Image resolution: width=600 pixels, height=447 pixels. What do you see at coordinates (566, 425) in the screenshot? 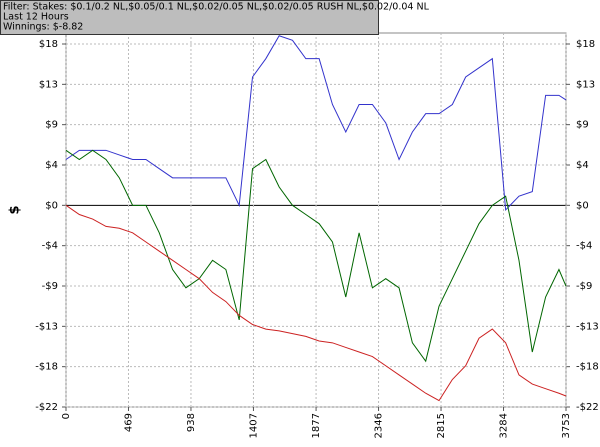
I see `x-tick-label: 3753` at bounding box center [566, 425].